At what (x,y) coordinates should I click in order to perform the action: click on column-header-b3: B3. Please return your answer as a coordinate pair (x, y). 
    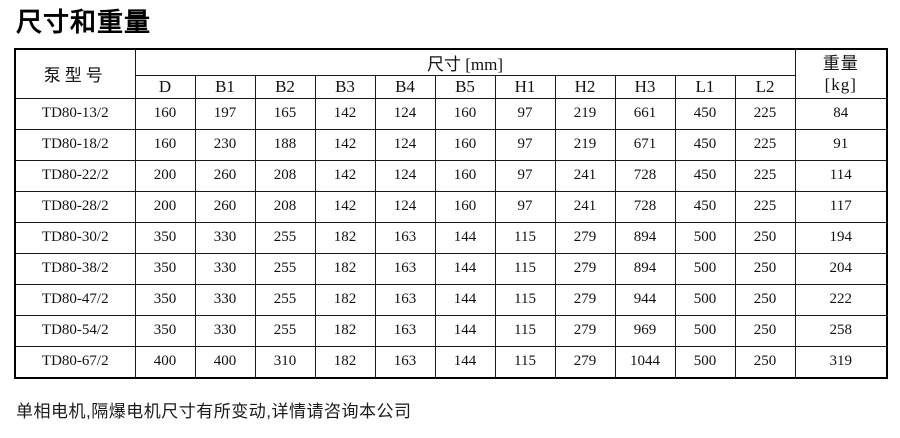
    Looking at the image, I should click on (345, 86).